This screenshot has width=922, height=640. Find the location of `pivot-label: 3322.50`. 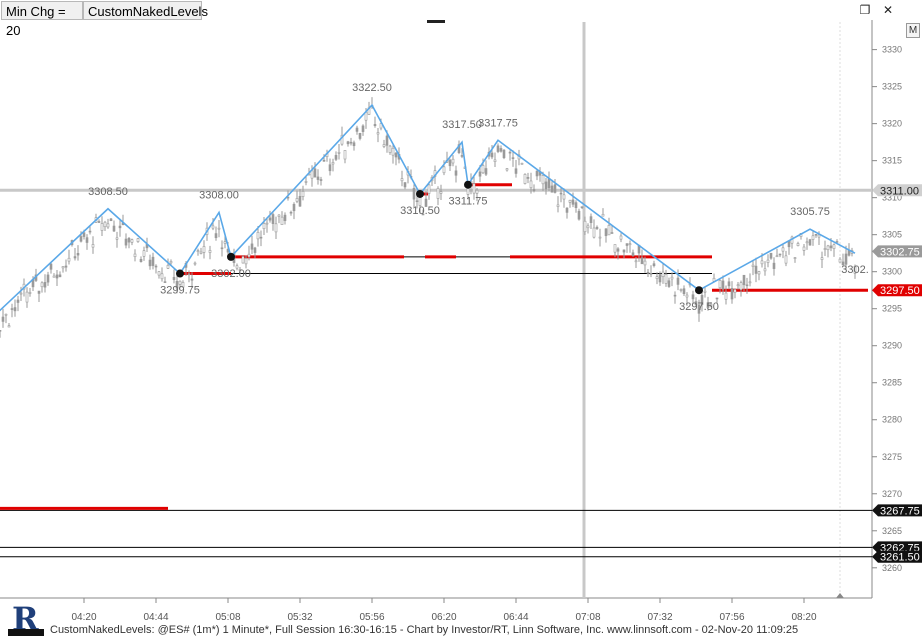

pivot-label: 3322.50 is located at coordinates (372, 88).